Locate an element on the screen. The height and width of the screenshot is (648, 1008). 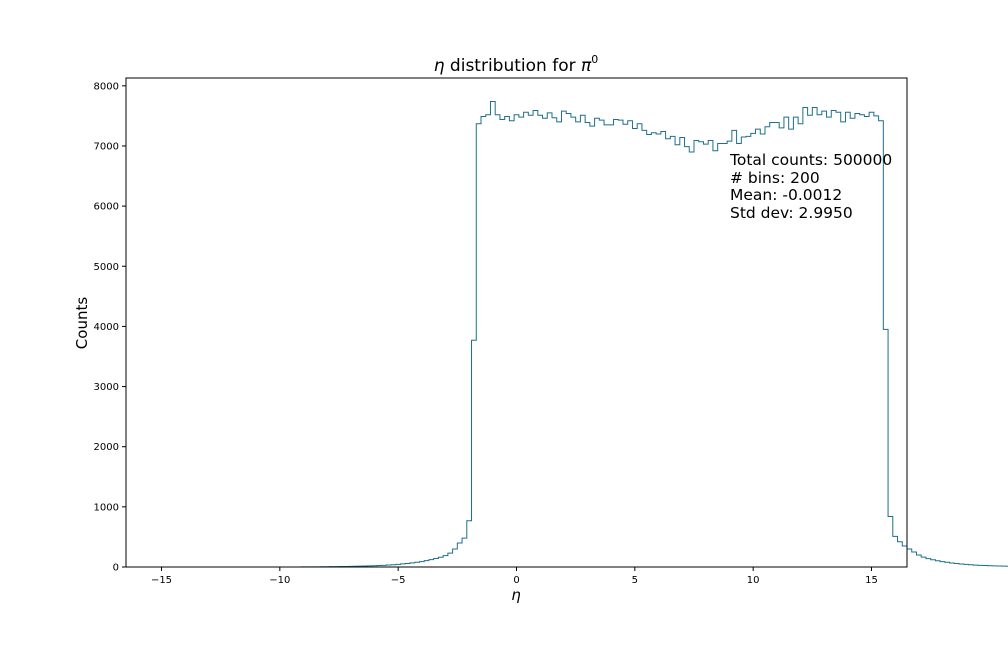
x-tick-label: −15 is located at coordinates (161, 580).